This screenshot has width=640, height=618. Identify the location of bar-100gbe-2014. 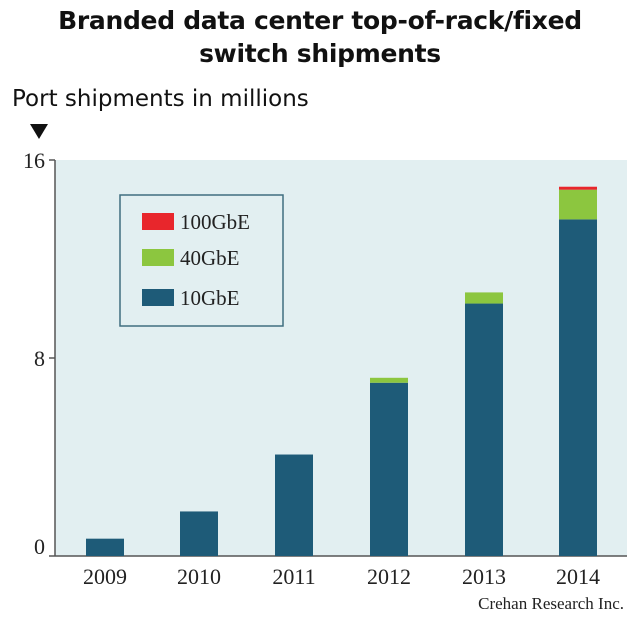
(578, 188).